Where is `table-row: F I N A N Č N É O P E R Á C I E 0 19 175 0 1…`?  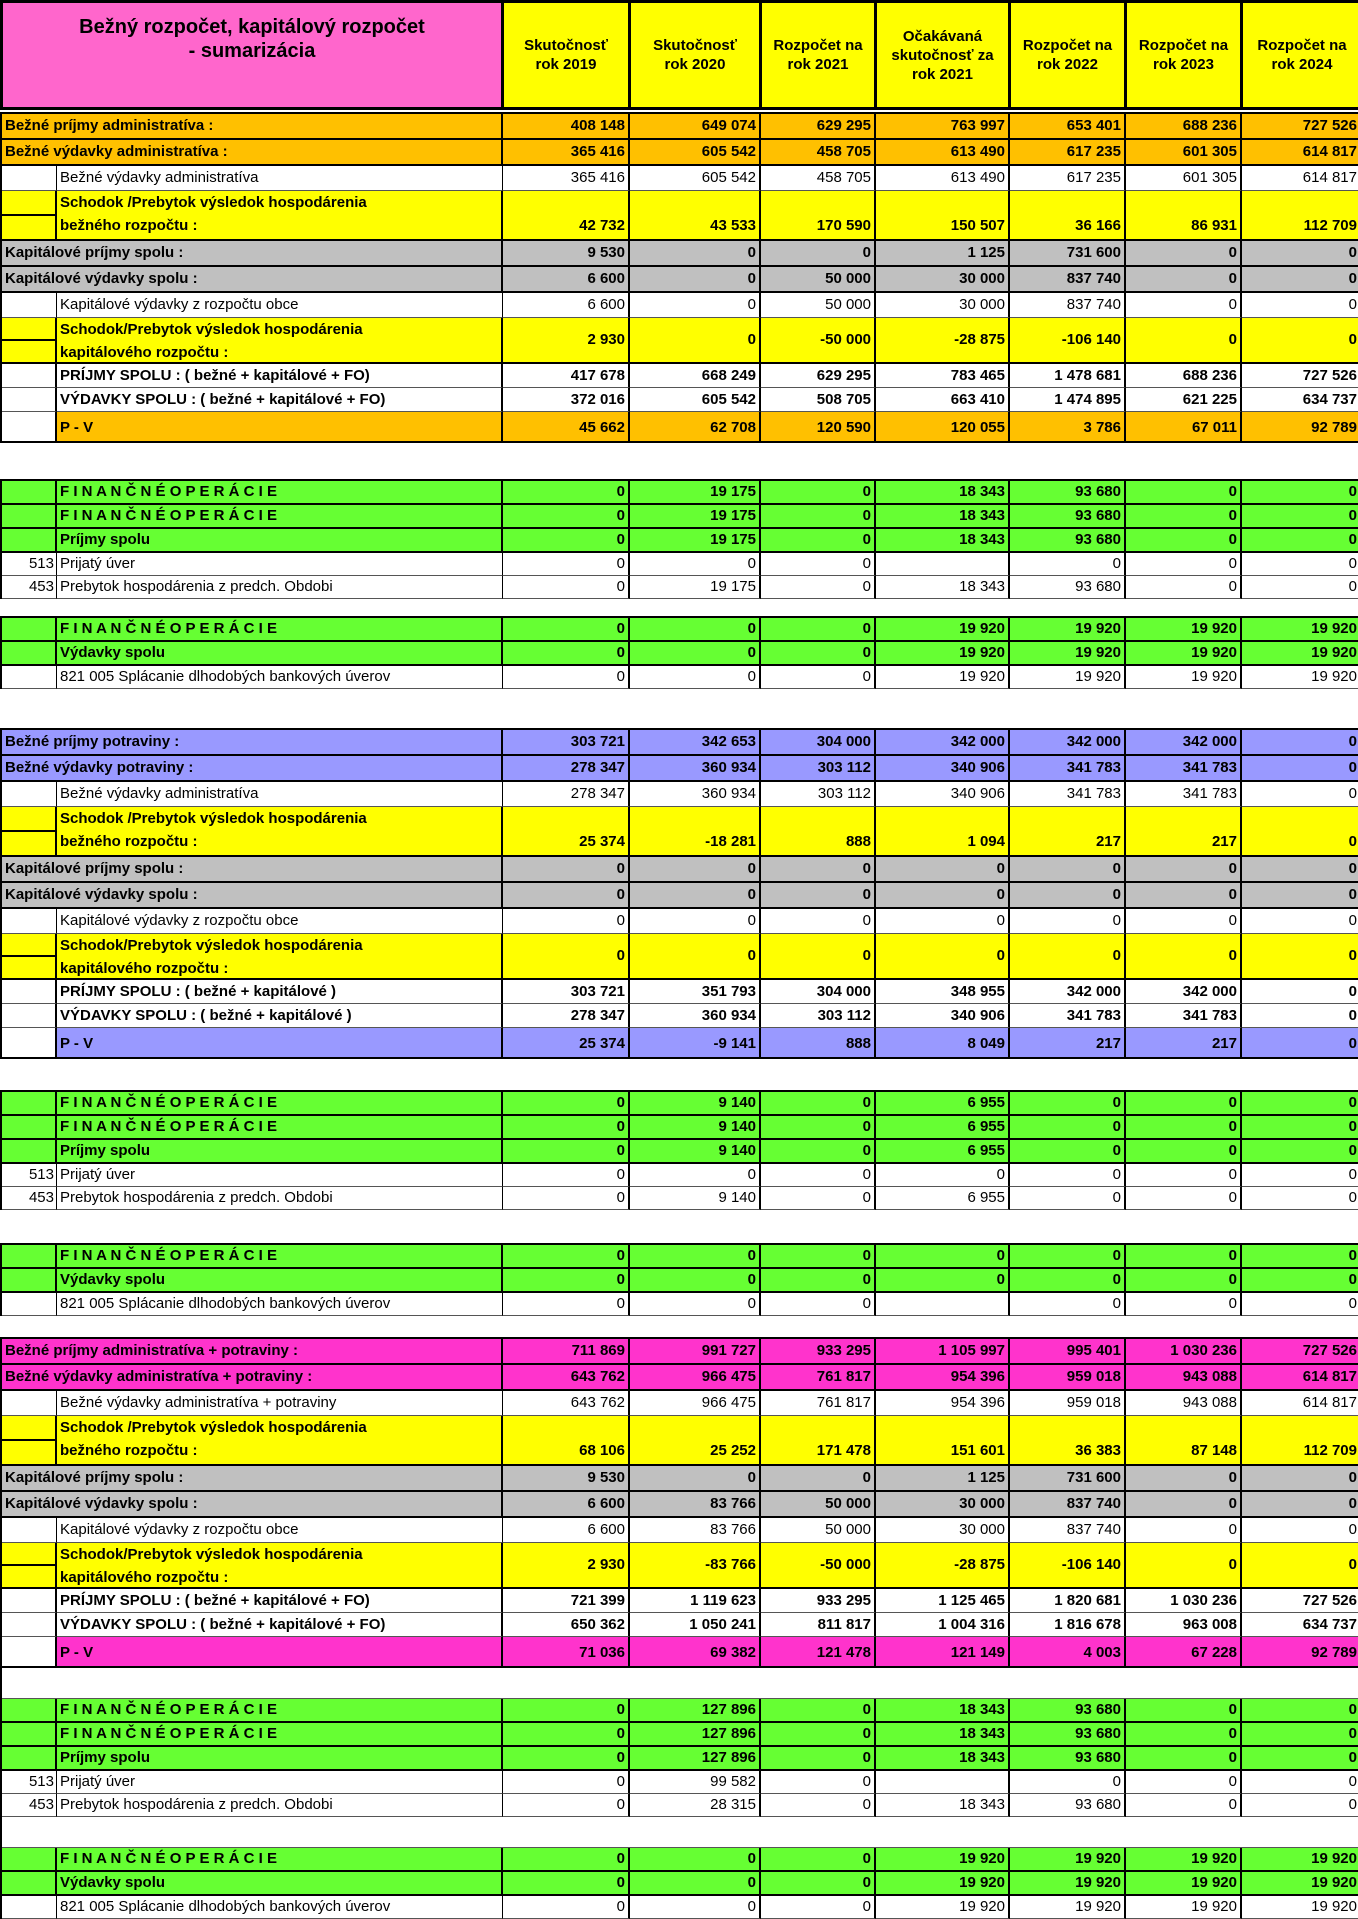
table-row: F I N A N Č N É O P E R Á C I E 0 19 175 0 1… is located at coordinates (680, 517).